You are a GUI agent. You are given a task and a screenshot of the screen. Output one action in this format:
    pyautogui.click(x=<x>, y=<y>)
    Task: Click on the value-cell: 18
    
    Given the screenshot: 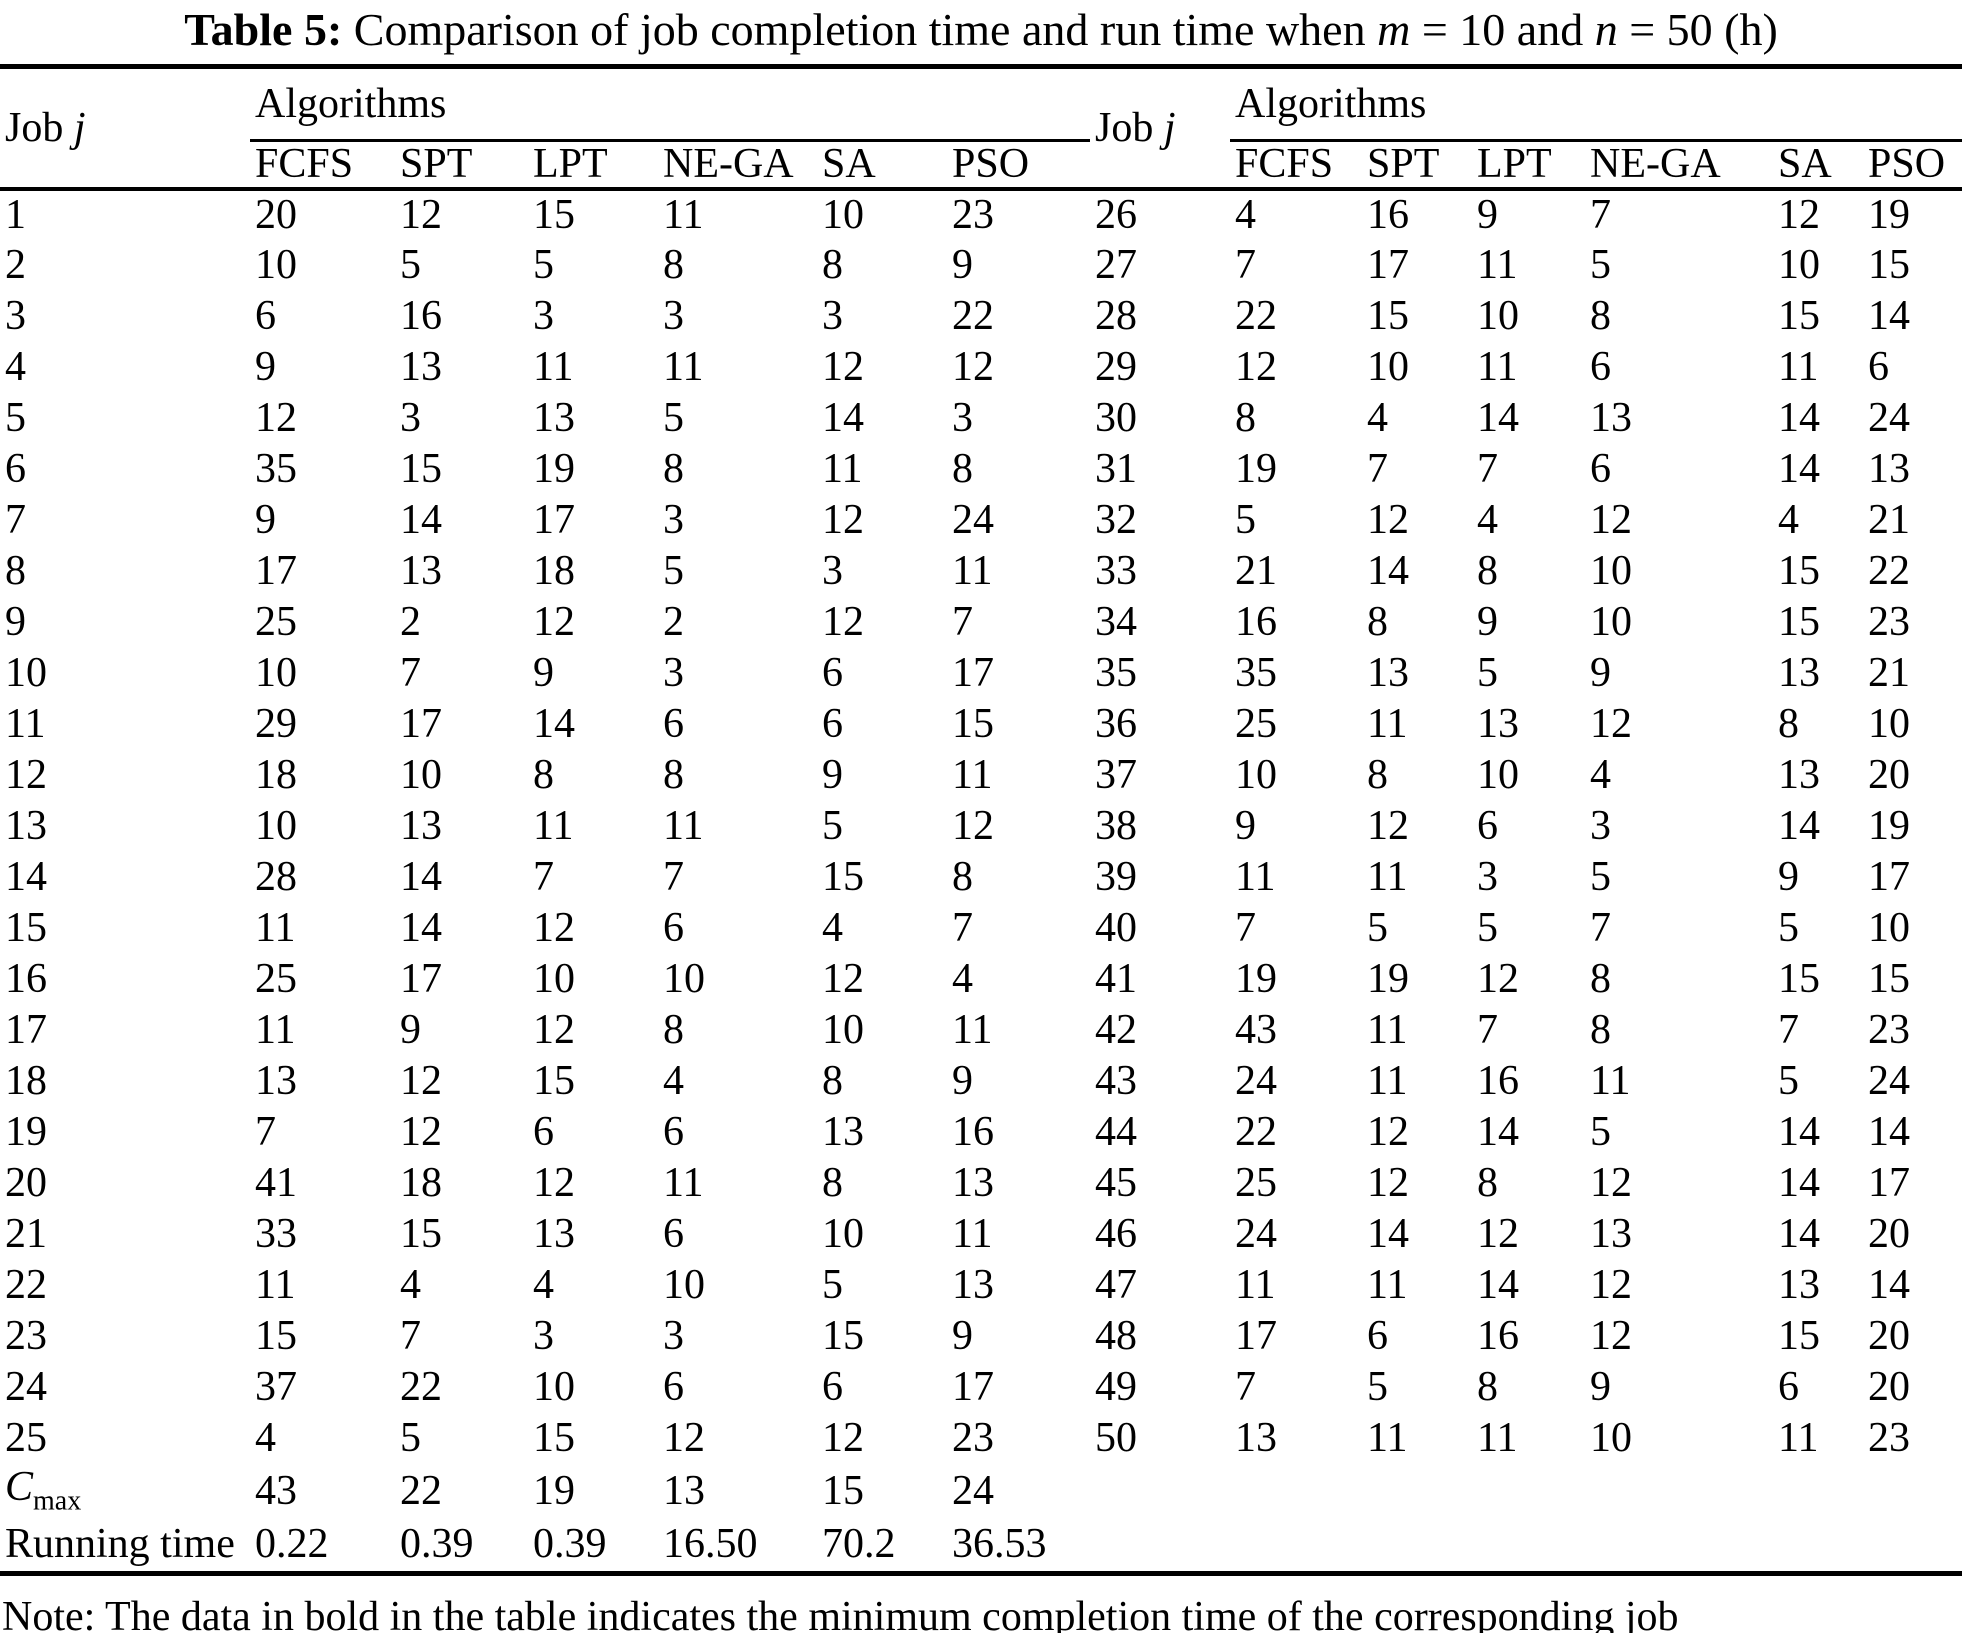 What is the action you would take?
    pyautogui.click(x=554, y=571)
    